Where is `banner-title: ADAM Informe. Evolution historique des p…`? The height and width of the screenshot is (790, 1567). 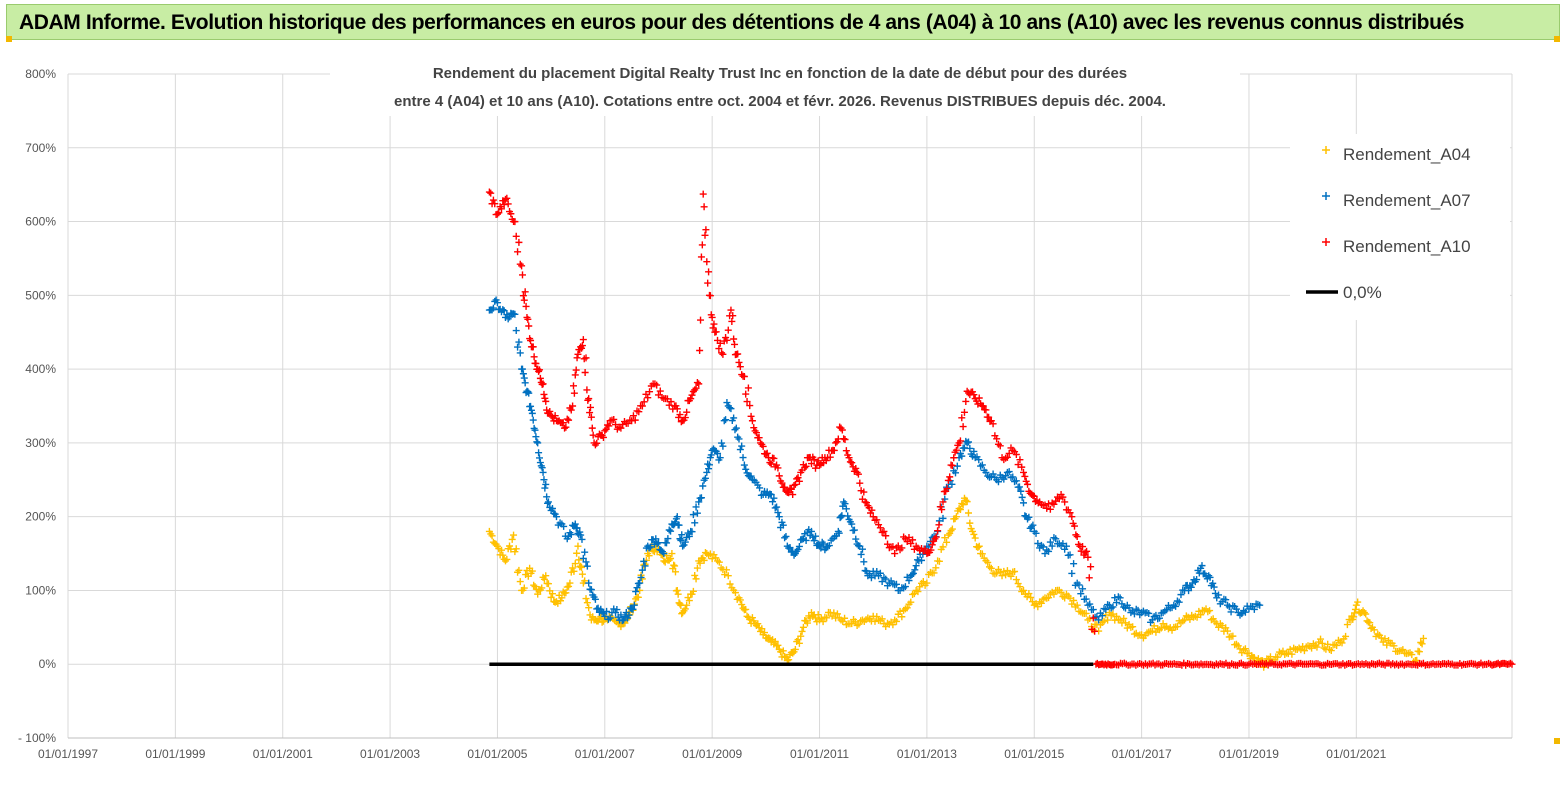
banner-title: ADAM Informe. Evolution historique des p… is located at coordinates (742, 22).